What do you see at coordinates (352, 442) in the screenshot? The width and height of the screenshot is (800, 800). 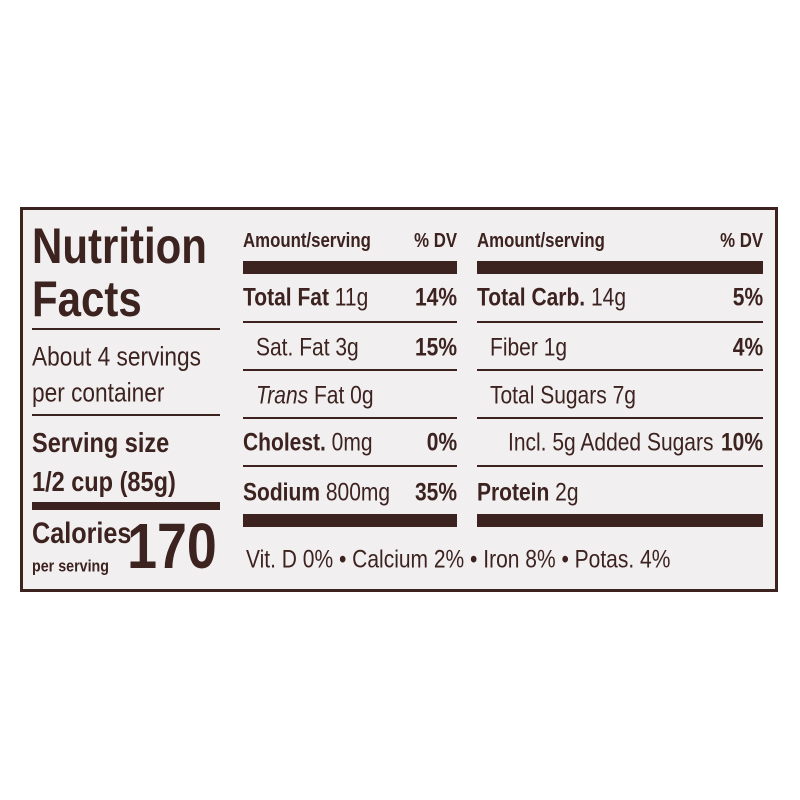 I see `nutrient-amount: 0mg` at bounding box center [352, 442].